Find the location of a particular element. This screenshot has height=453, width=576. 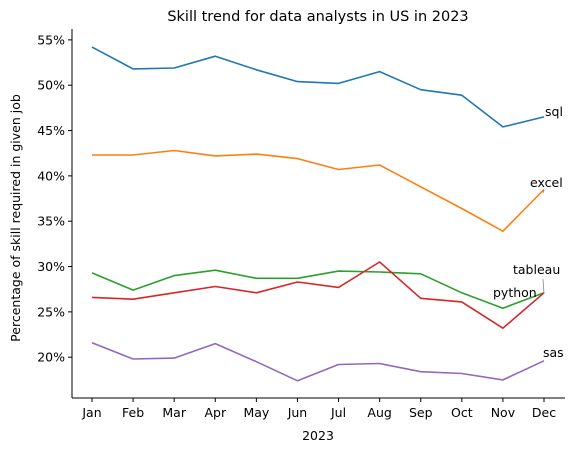

series-line-sas is located at coordinates (318, 362).